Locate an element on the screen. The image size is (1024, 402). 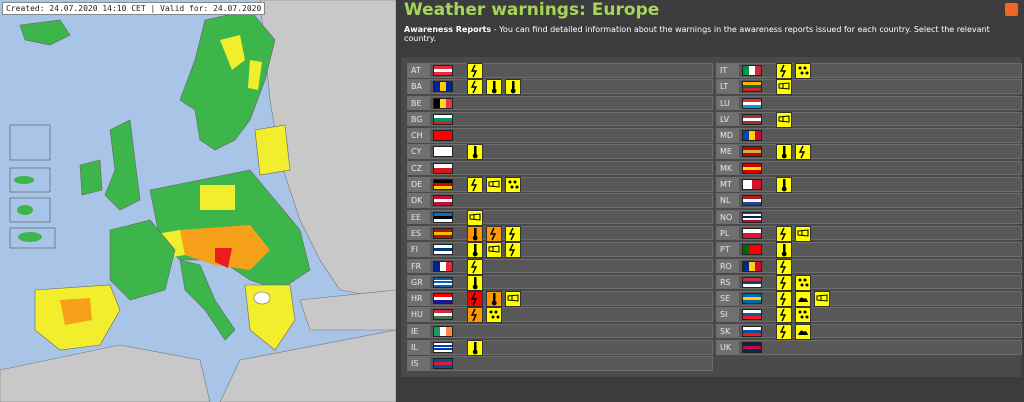
country-row: CY is located at coordinates (560, 152).